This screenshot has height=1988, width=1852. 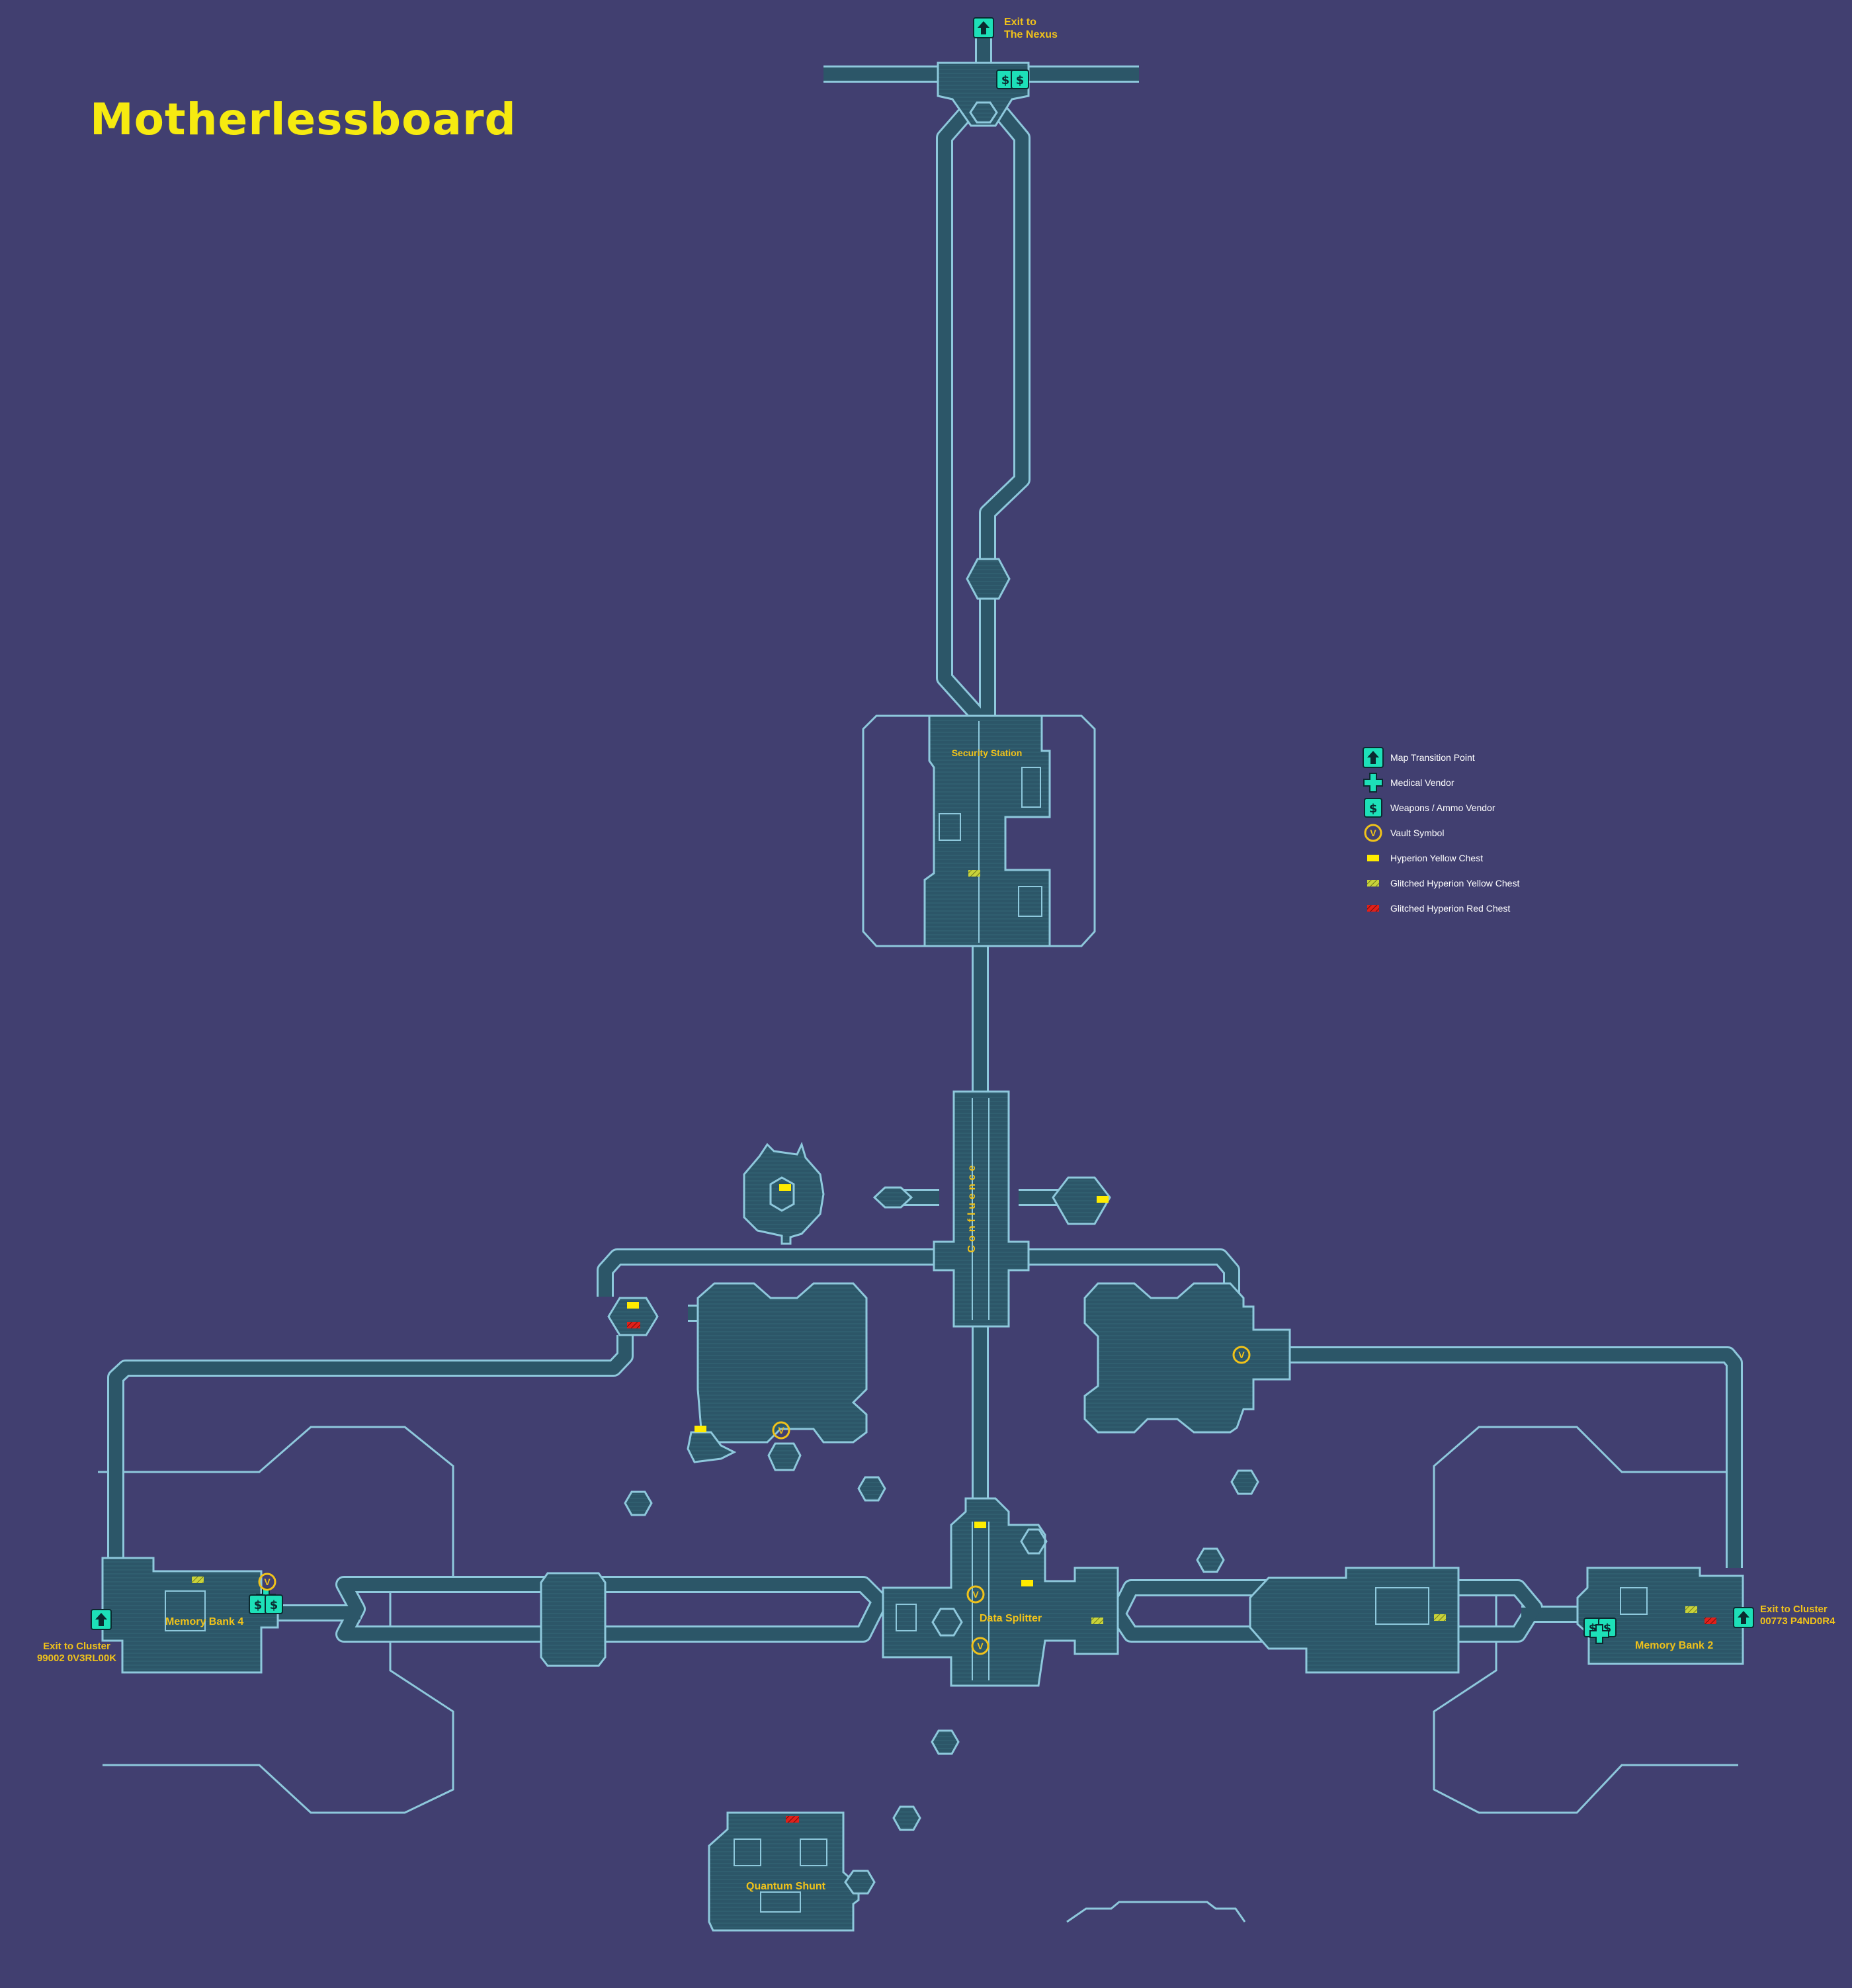 I want to click on exit-left-label: Exit to Cluster 99002 0V3RL00K, so click(x=76, y=1652).